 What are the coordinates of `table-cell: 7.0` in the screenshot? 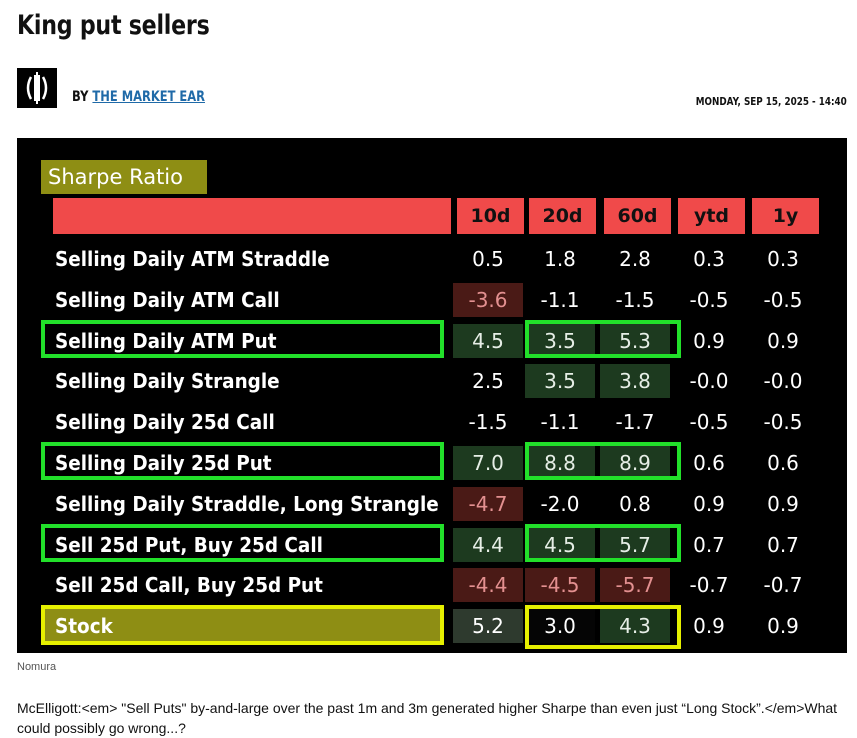 It's located at (488, 463).